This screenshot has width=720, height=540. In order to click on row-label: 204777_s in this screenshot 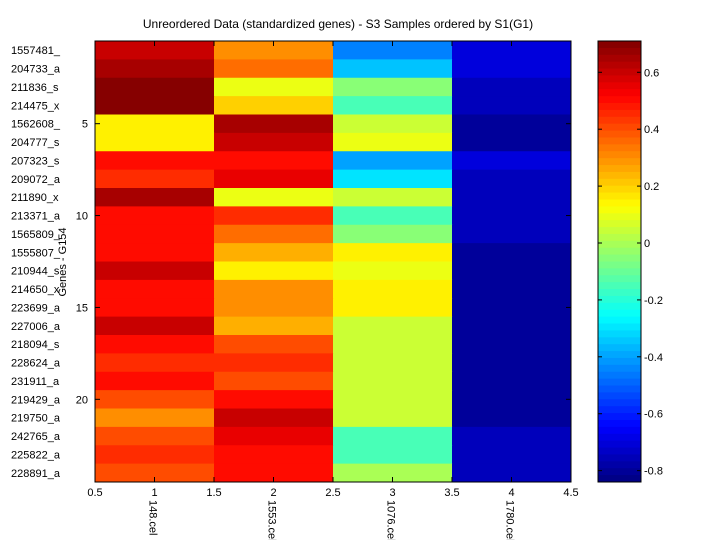, I will do `click(35, 143)`.